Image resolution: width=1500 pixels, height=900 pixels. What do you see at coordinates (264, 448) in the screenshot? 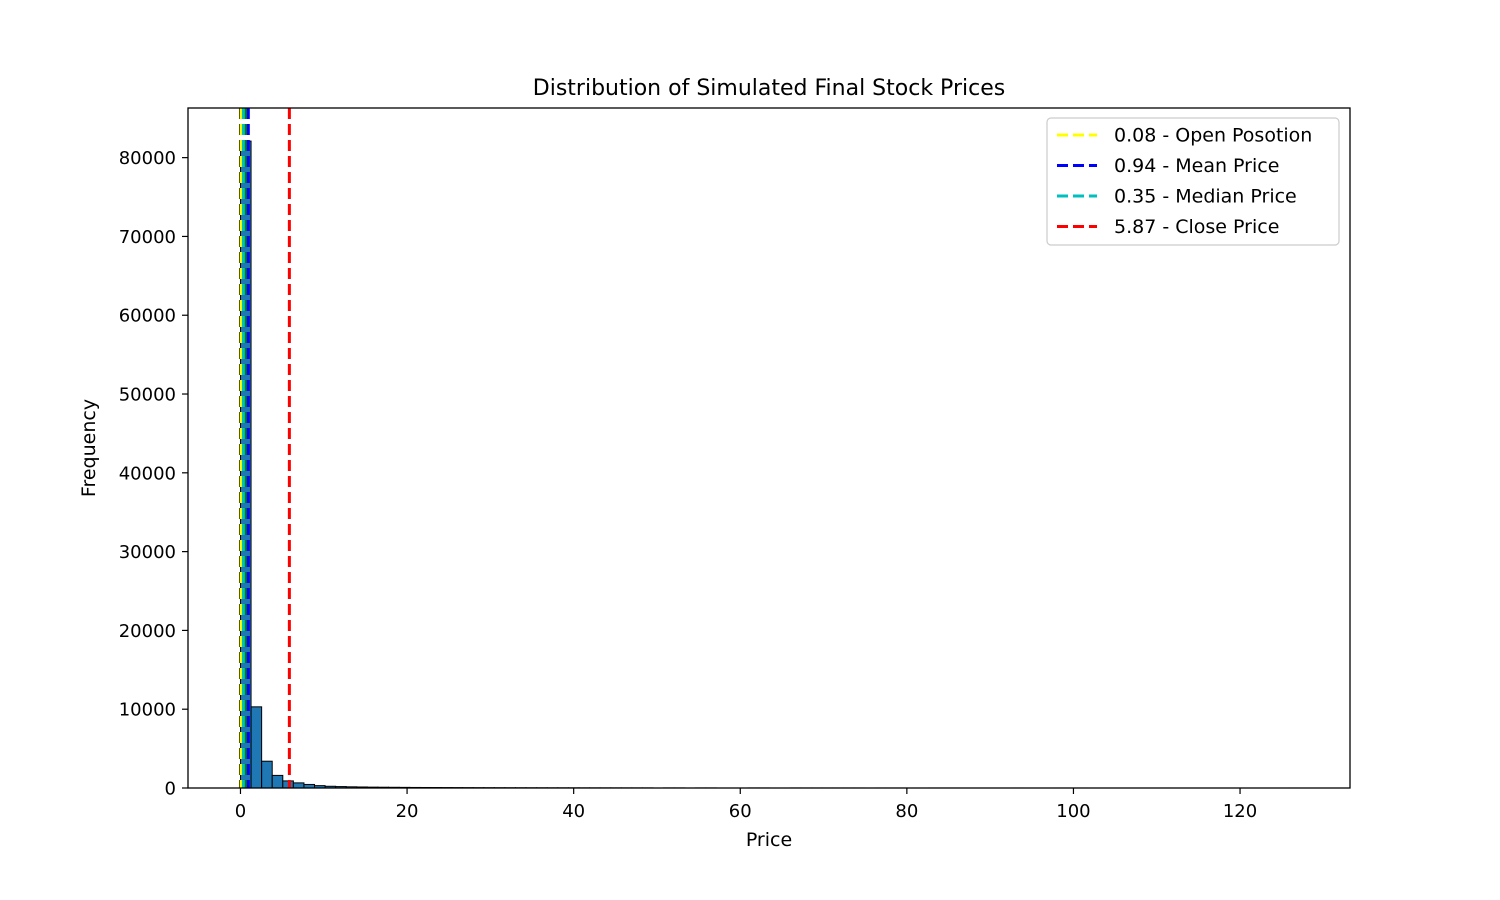
I see `reference-lines` at bounding box center [264, 448].